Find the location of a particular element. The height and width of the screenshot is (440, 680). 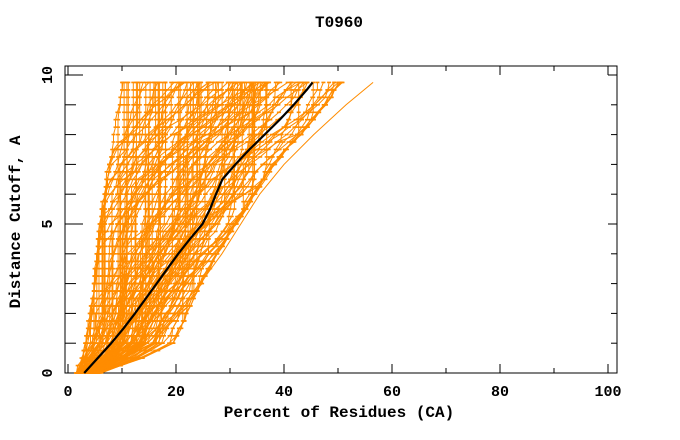

x-tick-label: 20 is located at coordinates (176, 392).